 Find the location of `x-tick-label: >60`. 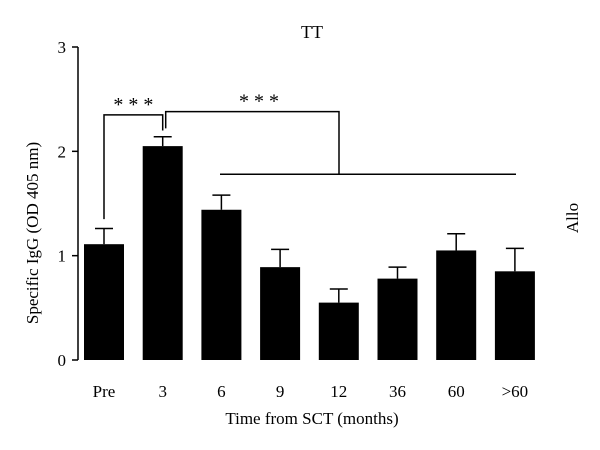

x-tick-label: >60 is located at coordinates (515, 391).